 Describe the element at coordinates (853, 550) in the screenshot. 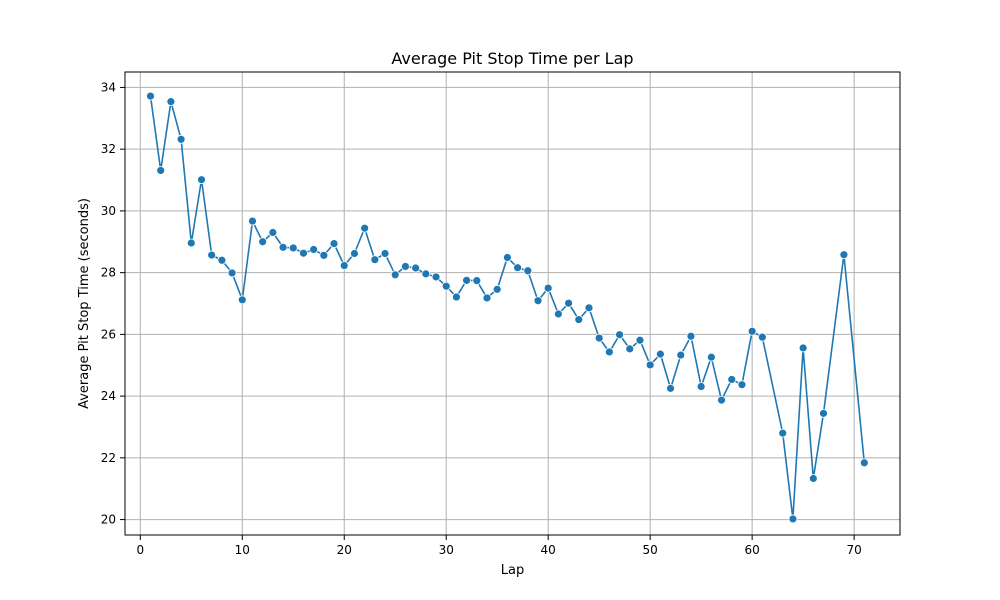

I see `x-tick-label: 70` at that location.